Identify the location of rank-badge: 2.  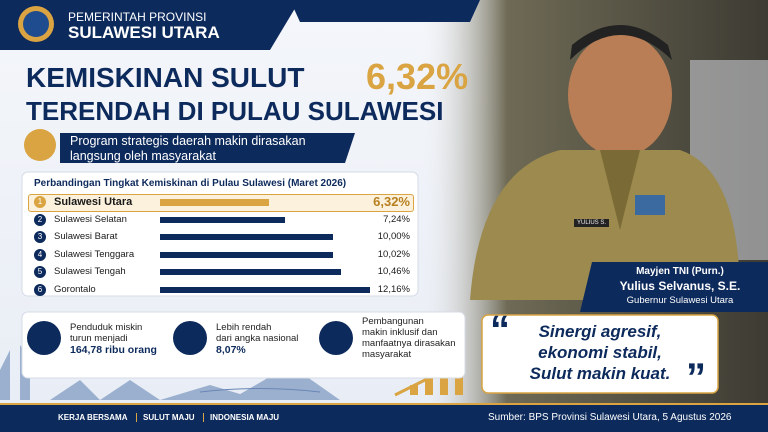
(40, 219).